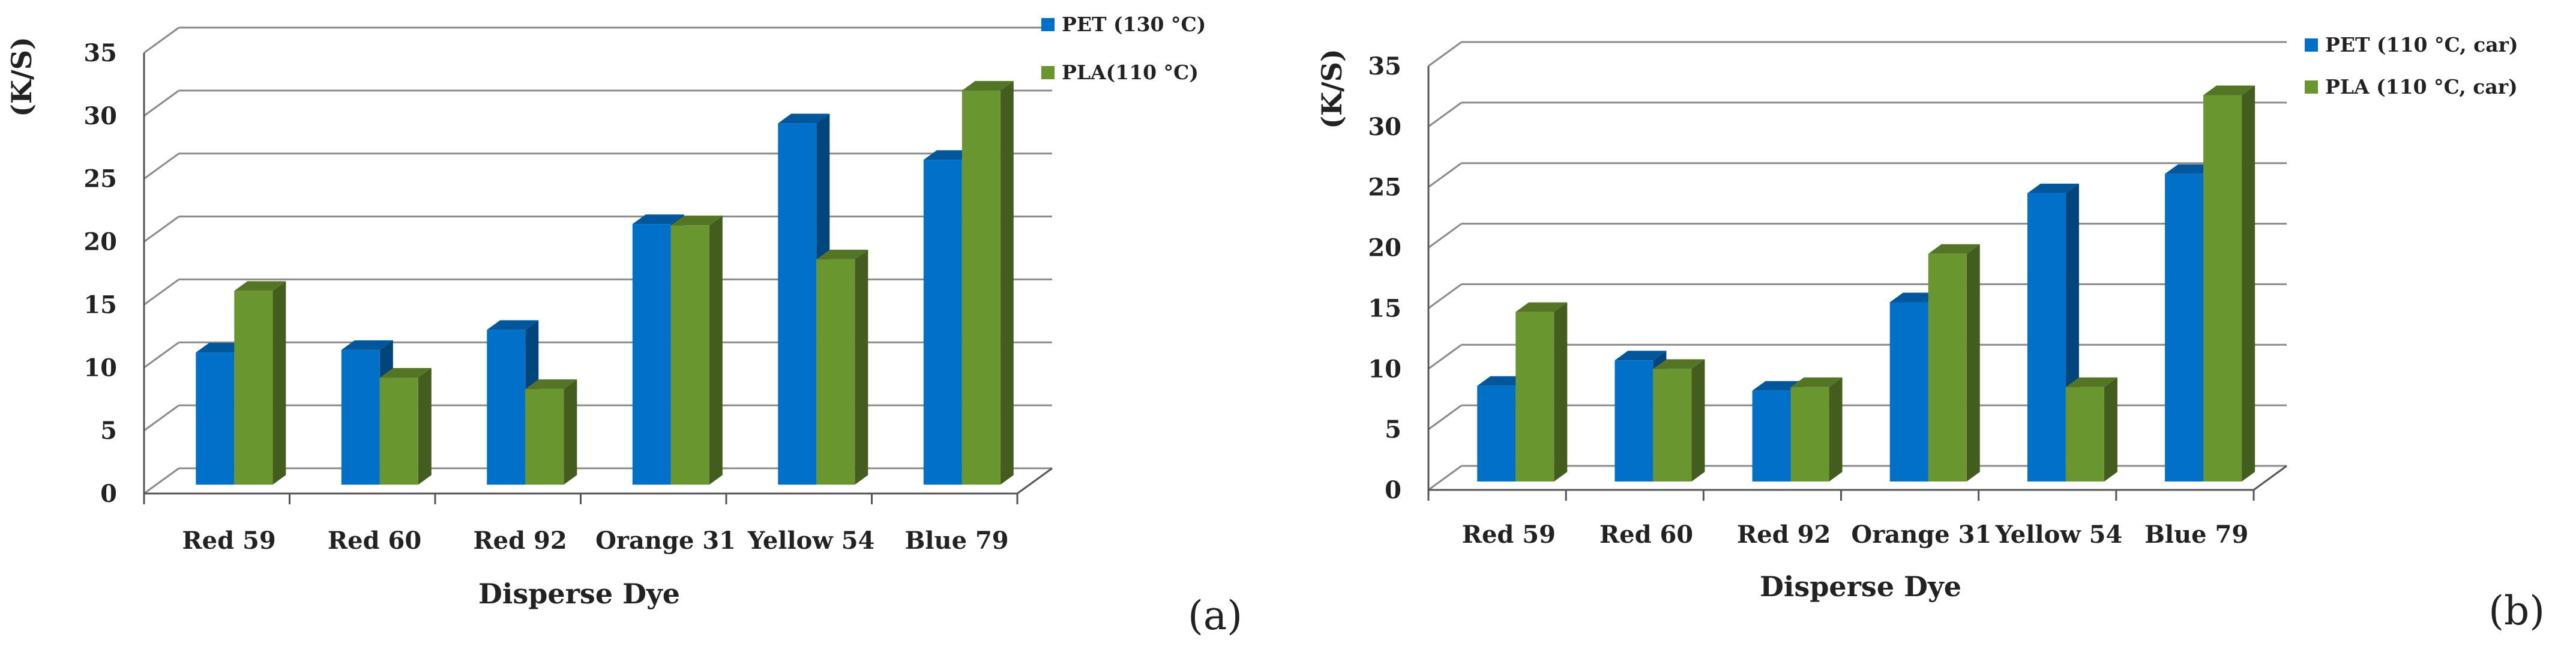 This screenshot has width=2576, height=646. Describe the element at coordinates (1215, 616) in the screenshot. I see `panel-label: (a)` at that location.